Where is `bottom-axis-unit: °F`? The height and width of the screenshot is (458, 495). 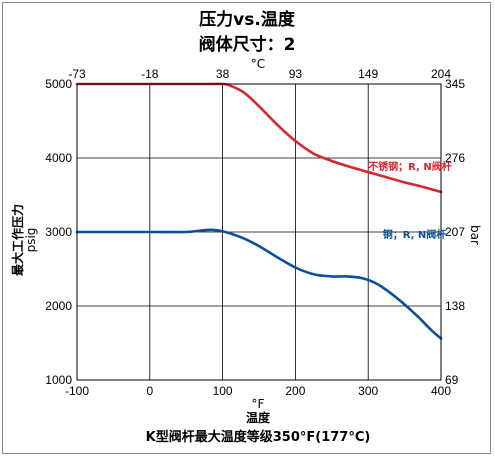 bottom-axis-unit: °F is located at coordinates (258, 404).